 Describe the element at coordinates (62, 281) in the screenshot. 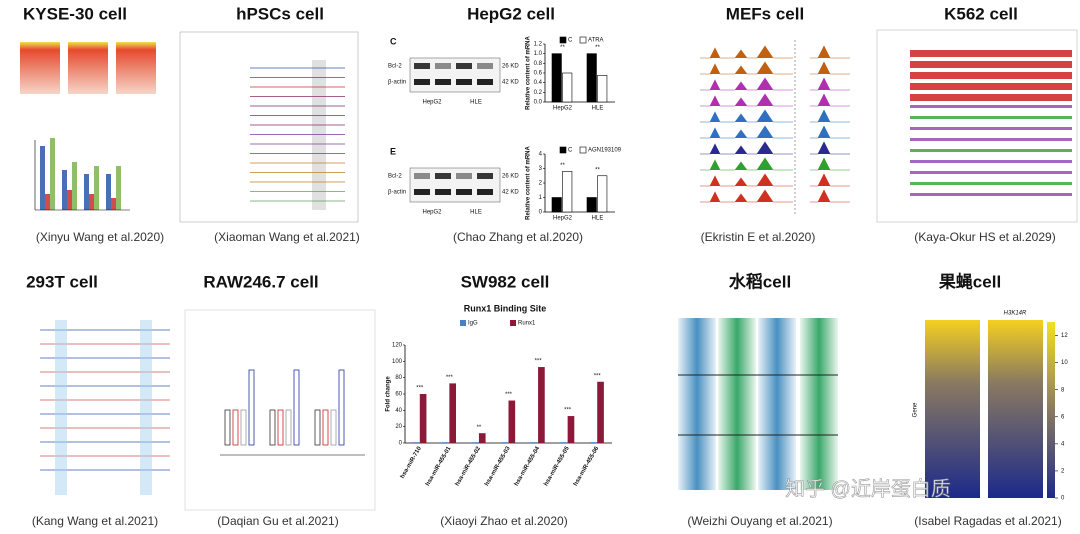

I see `panel-title: 293T cell` at that location.